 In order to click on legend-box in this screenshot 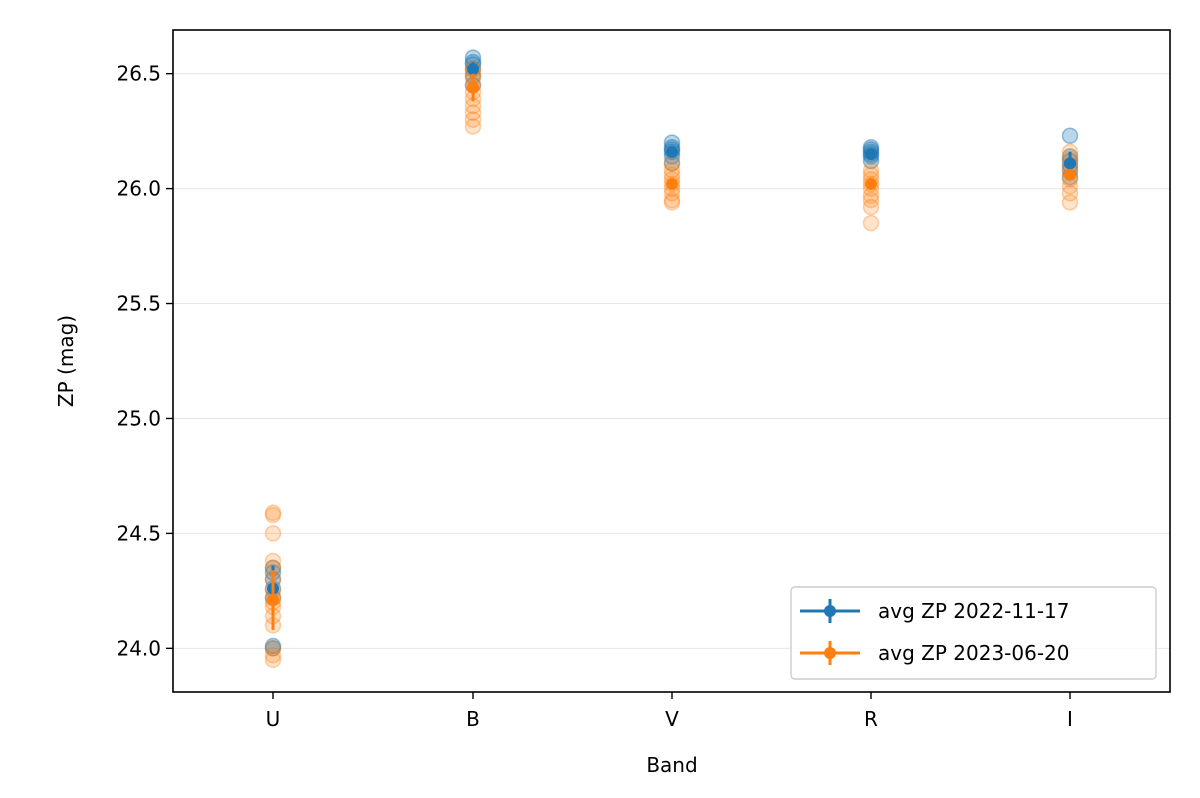, I will do `click(973, 633)`.